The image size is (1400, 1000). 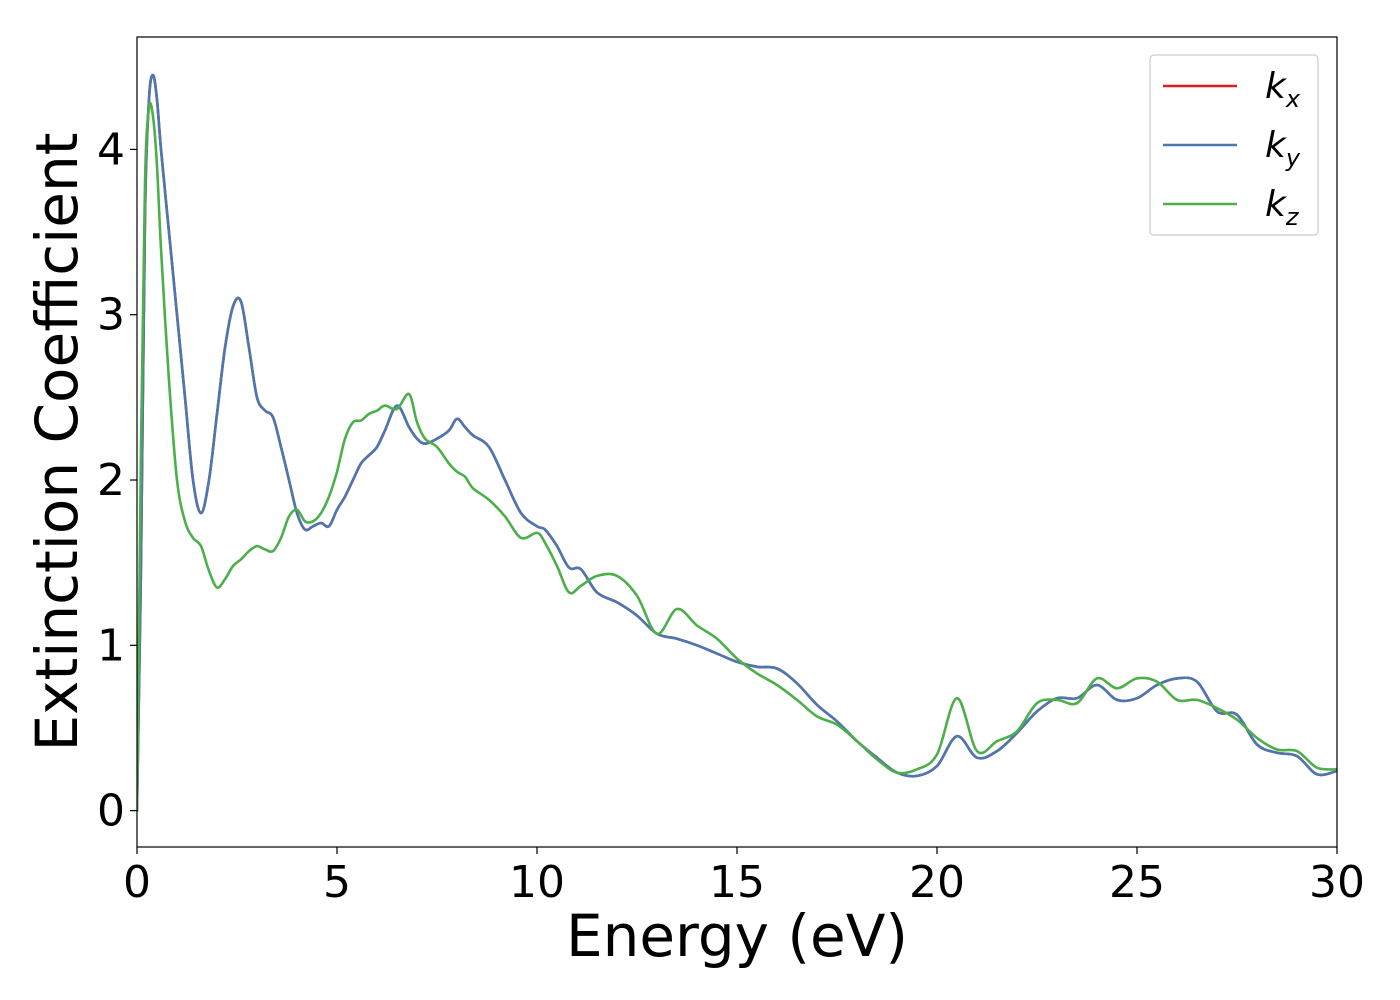 What do you see at coordinates (111, 811) in the screenshot?
I see `y-tick-label: 0` at bounding box center [111, 811].